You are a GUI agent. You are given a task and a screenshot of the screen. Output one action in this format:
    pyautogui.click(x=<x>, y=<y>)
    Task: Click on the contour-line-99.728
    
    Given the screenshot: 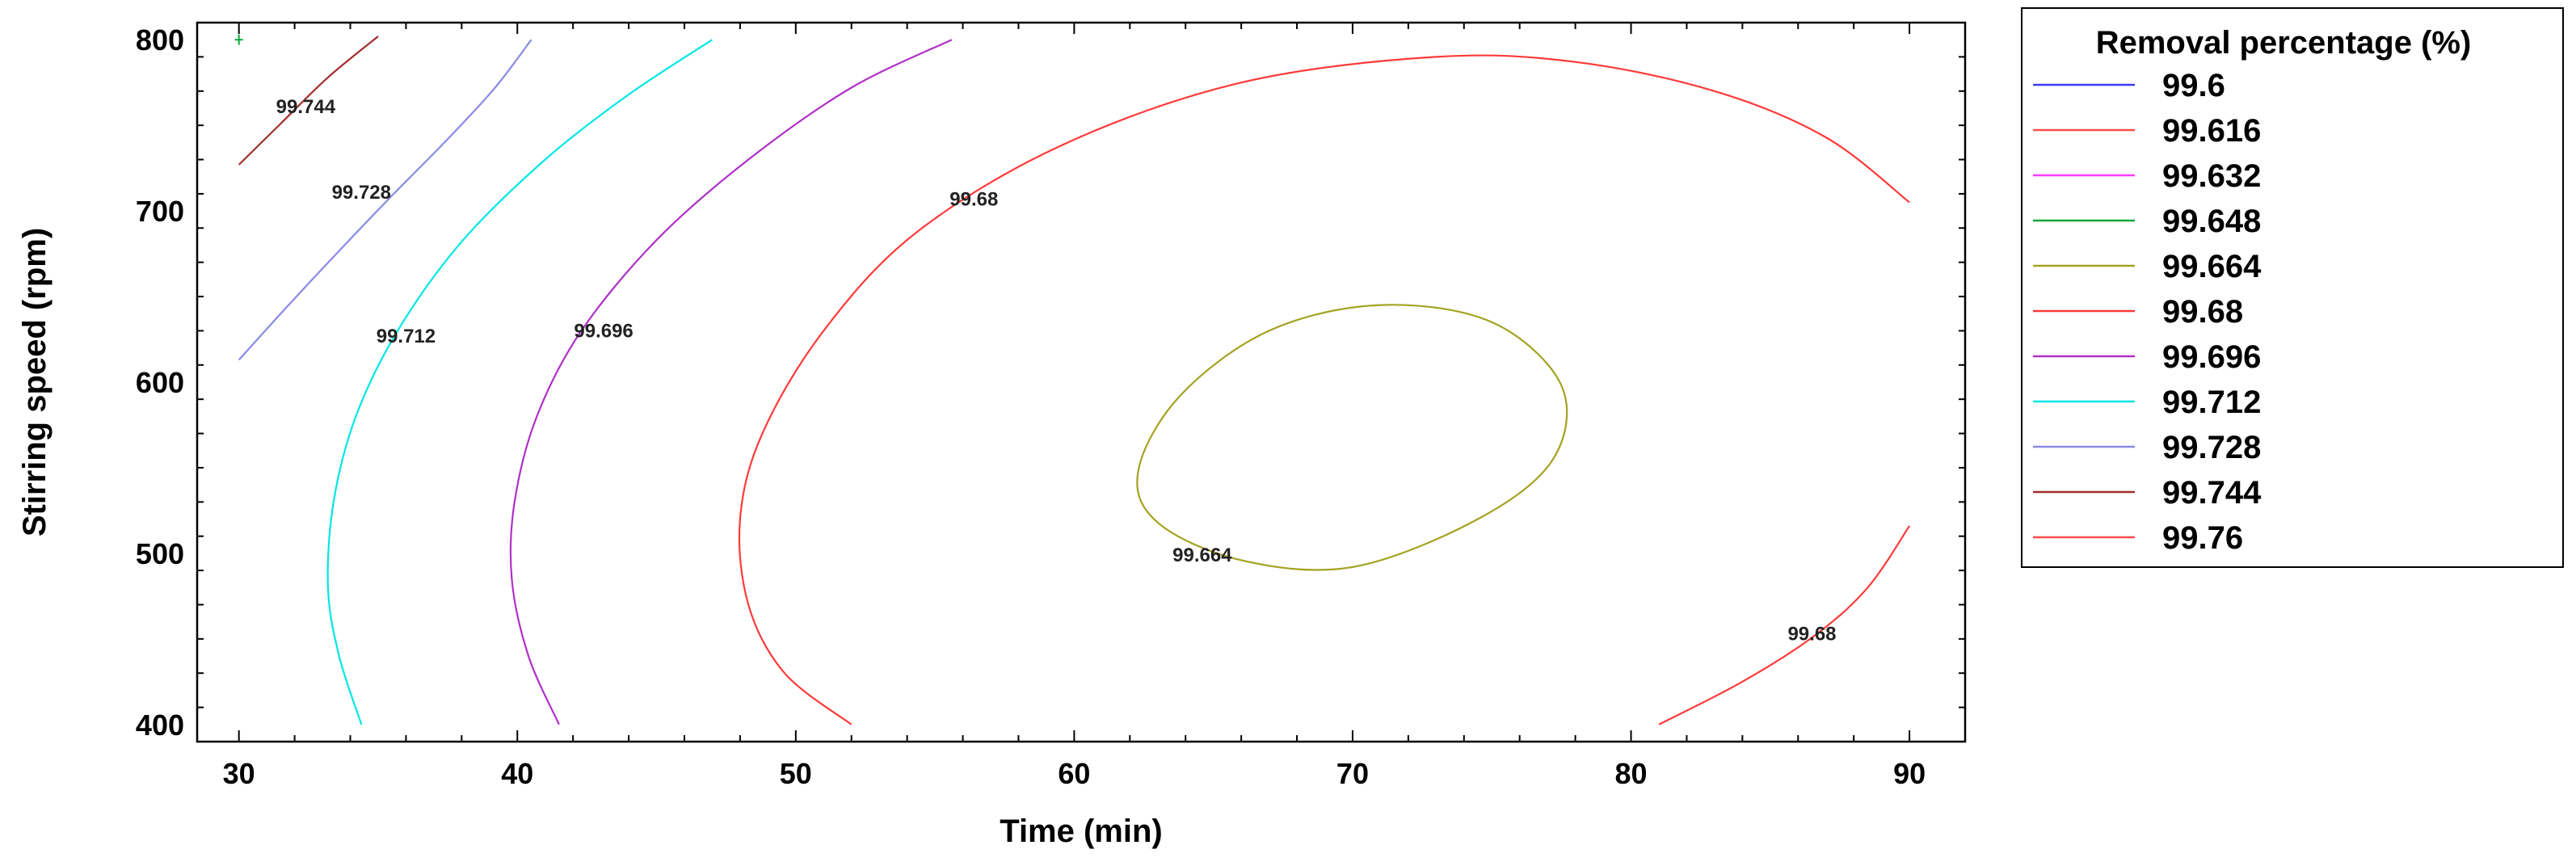 What is the action you would take?
    pyautogui.click(x=385, y=200)
    